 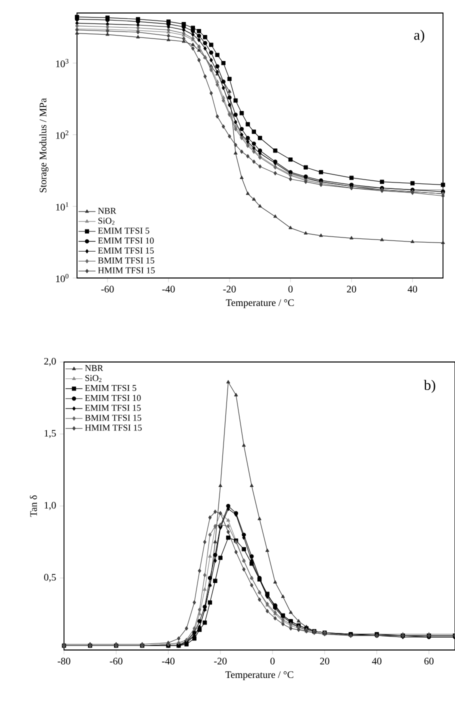 I want to click on y-tick-label: 2,0, so click(x=50, y=362).